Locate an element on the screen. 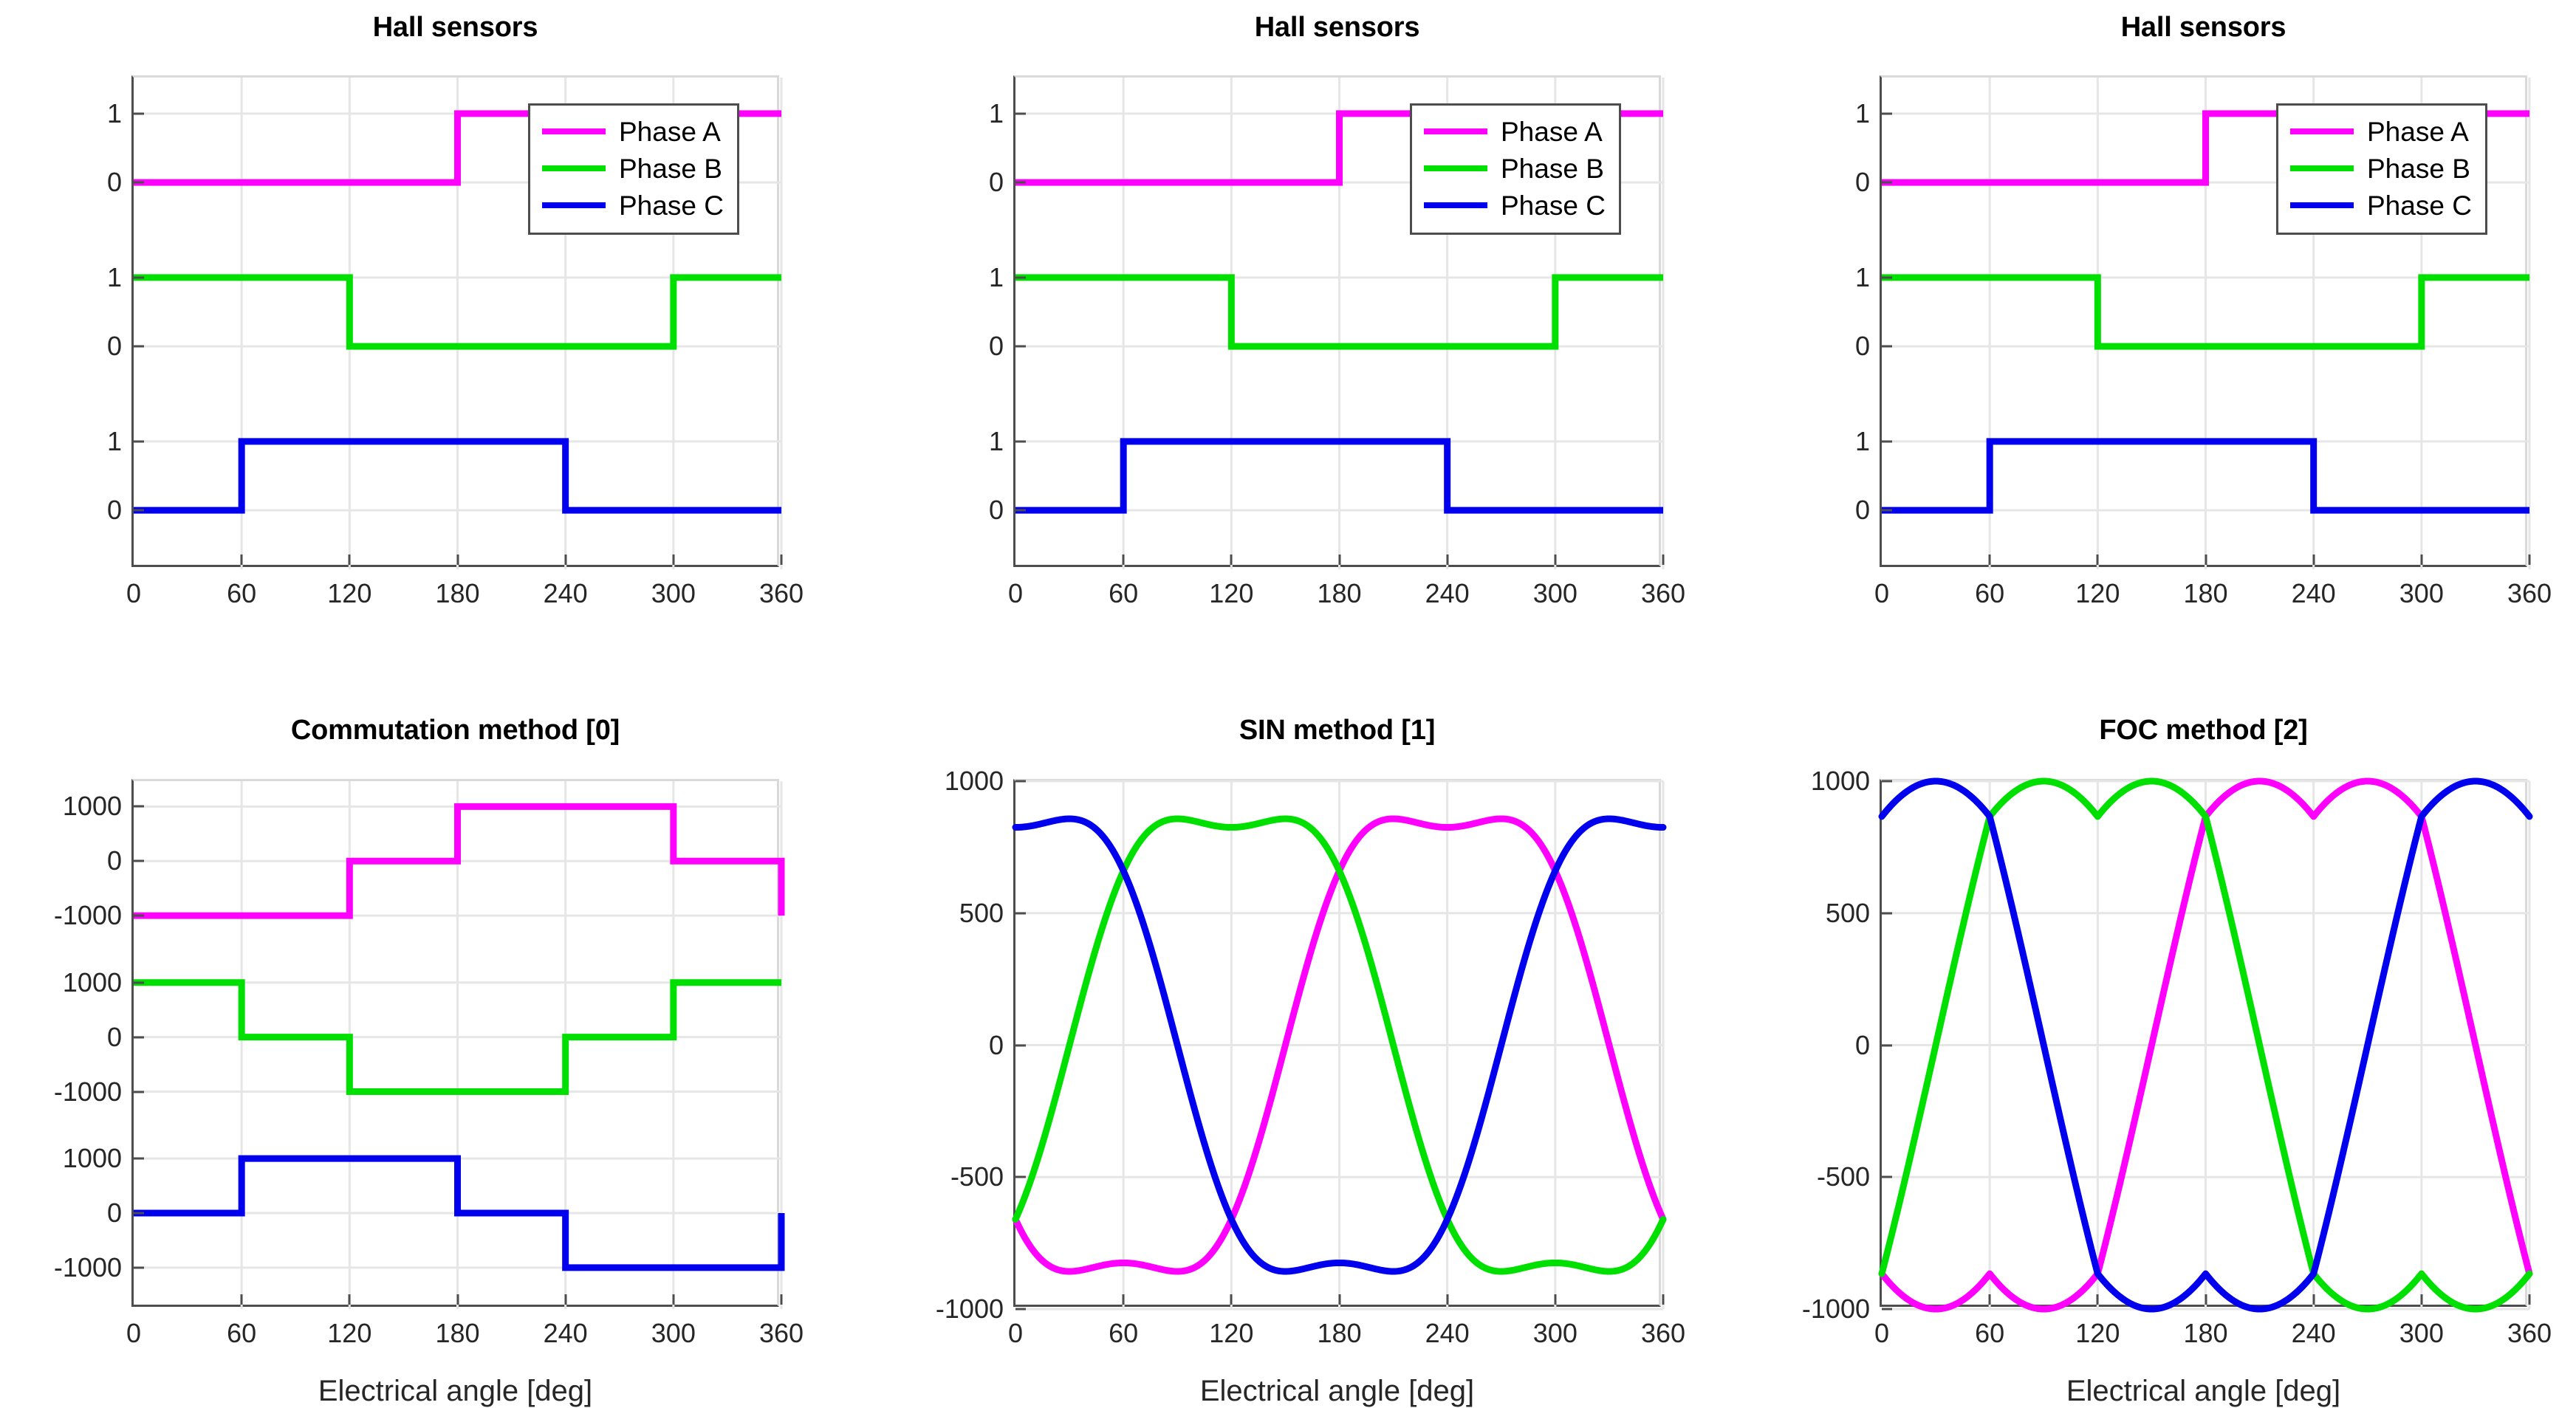 The height and width of the screenshot is (1408, 2576). legend-hall-2: Phase A Phase B Phase C is located at coordinates (1515, 169).